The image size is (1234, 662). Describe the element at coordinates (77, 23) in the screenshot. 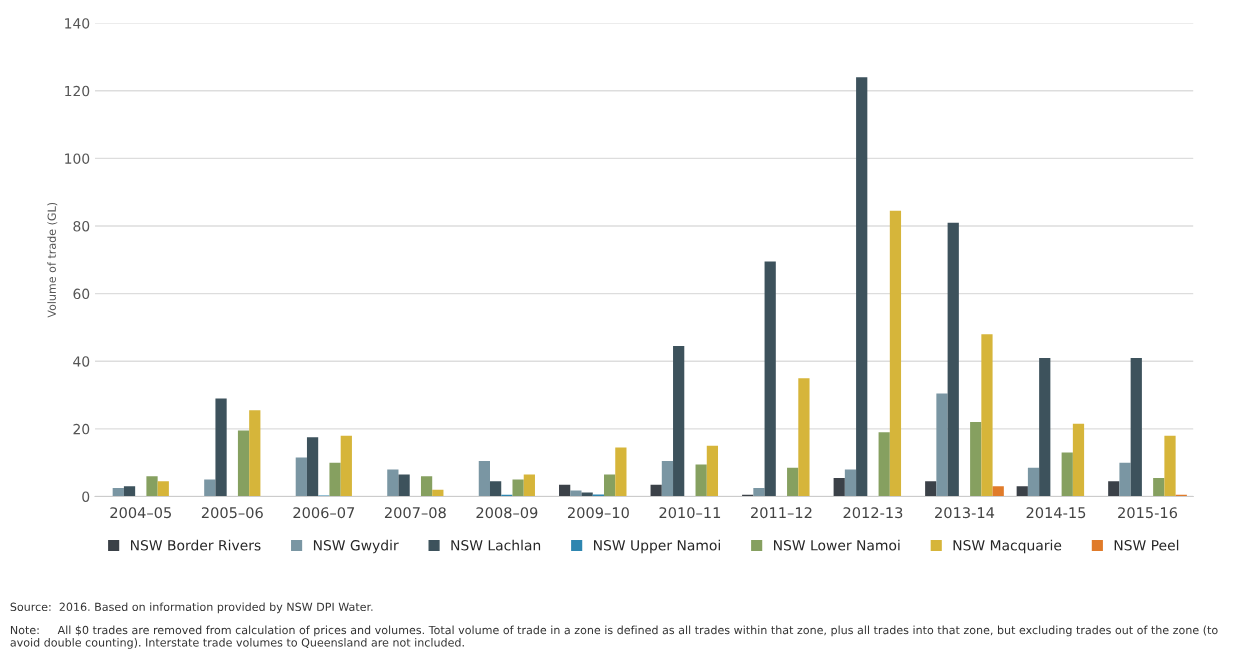

I see `y-tick-label: 140` at that location.